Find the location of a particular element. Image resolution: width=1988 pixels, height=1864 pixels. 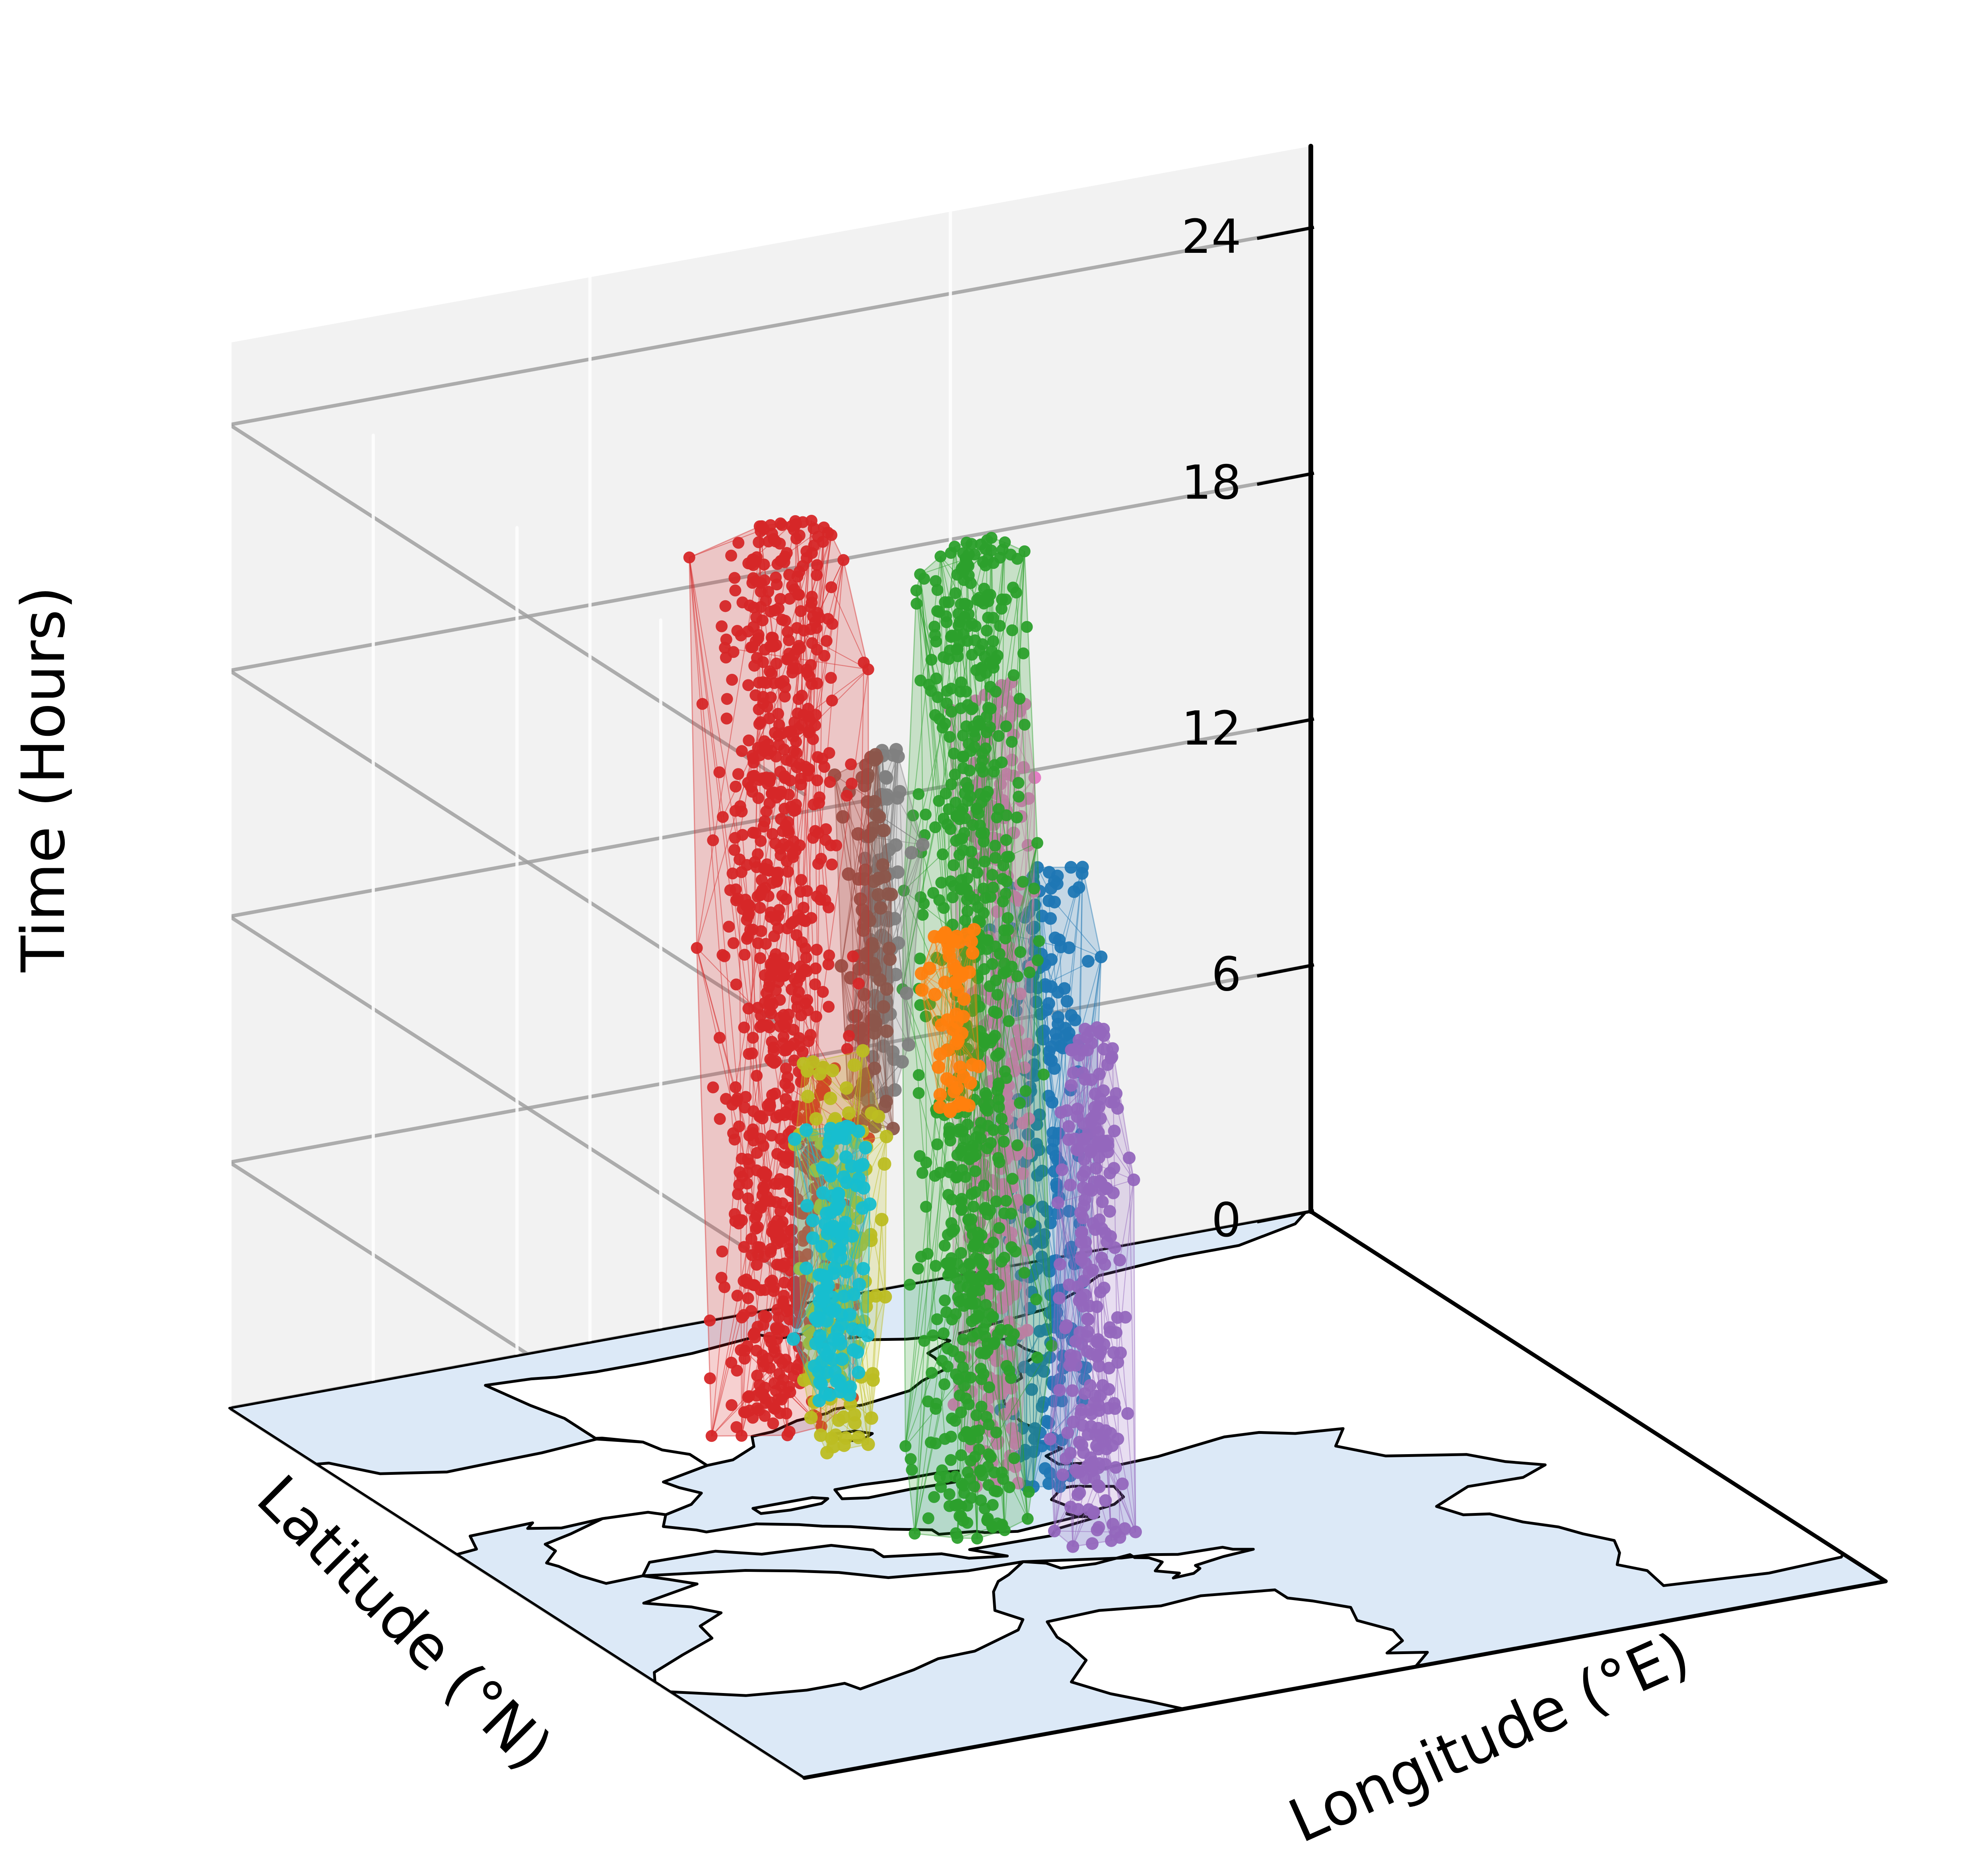

cluster-green-points is located at coordinates (977, 1038).